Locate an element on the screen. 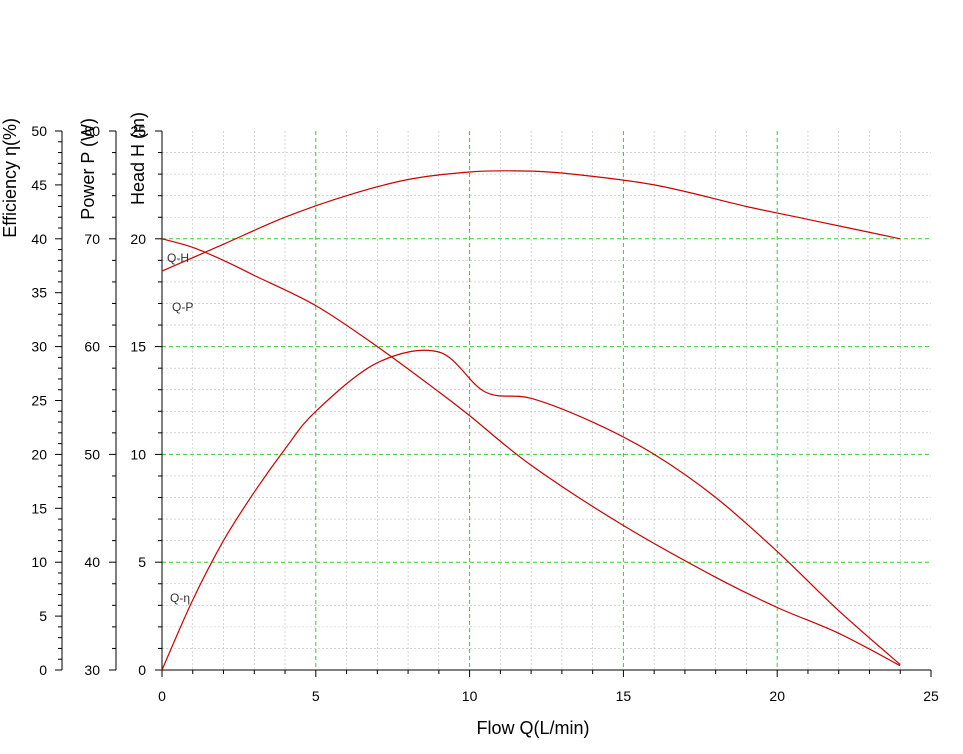 This screenshot has height=754, width=963. head-tick-label: 15 is located at coordinates (138, 347).